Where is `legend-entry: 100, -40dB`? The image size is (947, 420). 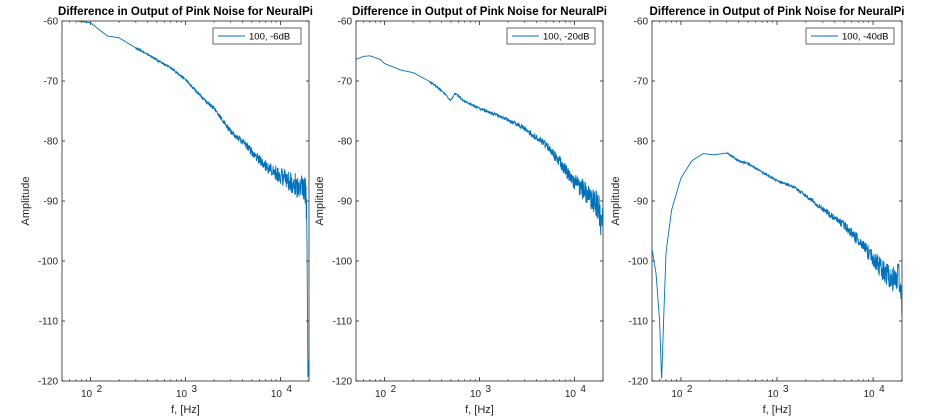 legend-entry: 100, -40dB is located at coordinates (865, 37).